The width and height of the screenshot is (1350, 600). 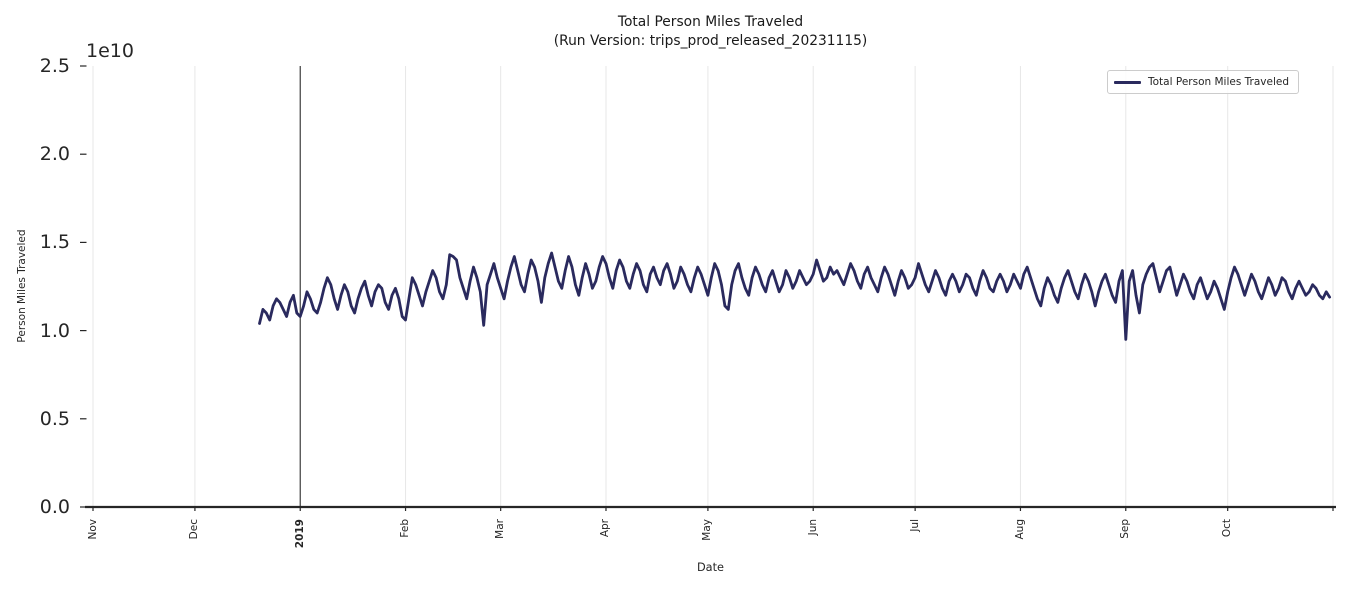 I want to click on x-tick-label: Aug, so click(x=1019, y=529).